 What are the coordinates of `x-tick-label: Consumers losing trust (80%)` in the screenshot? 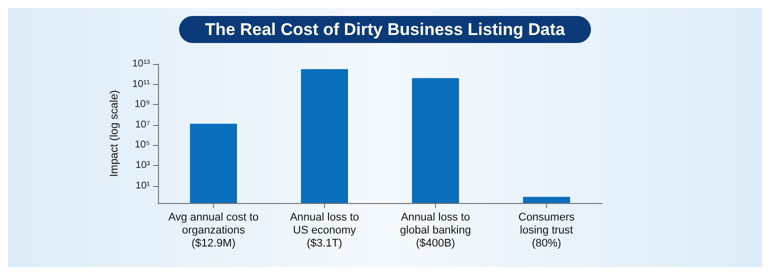 It's located at (547, 231).